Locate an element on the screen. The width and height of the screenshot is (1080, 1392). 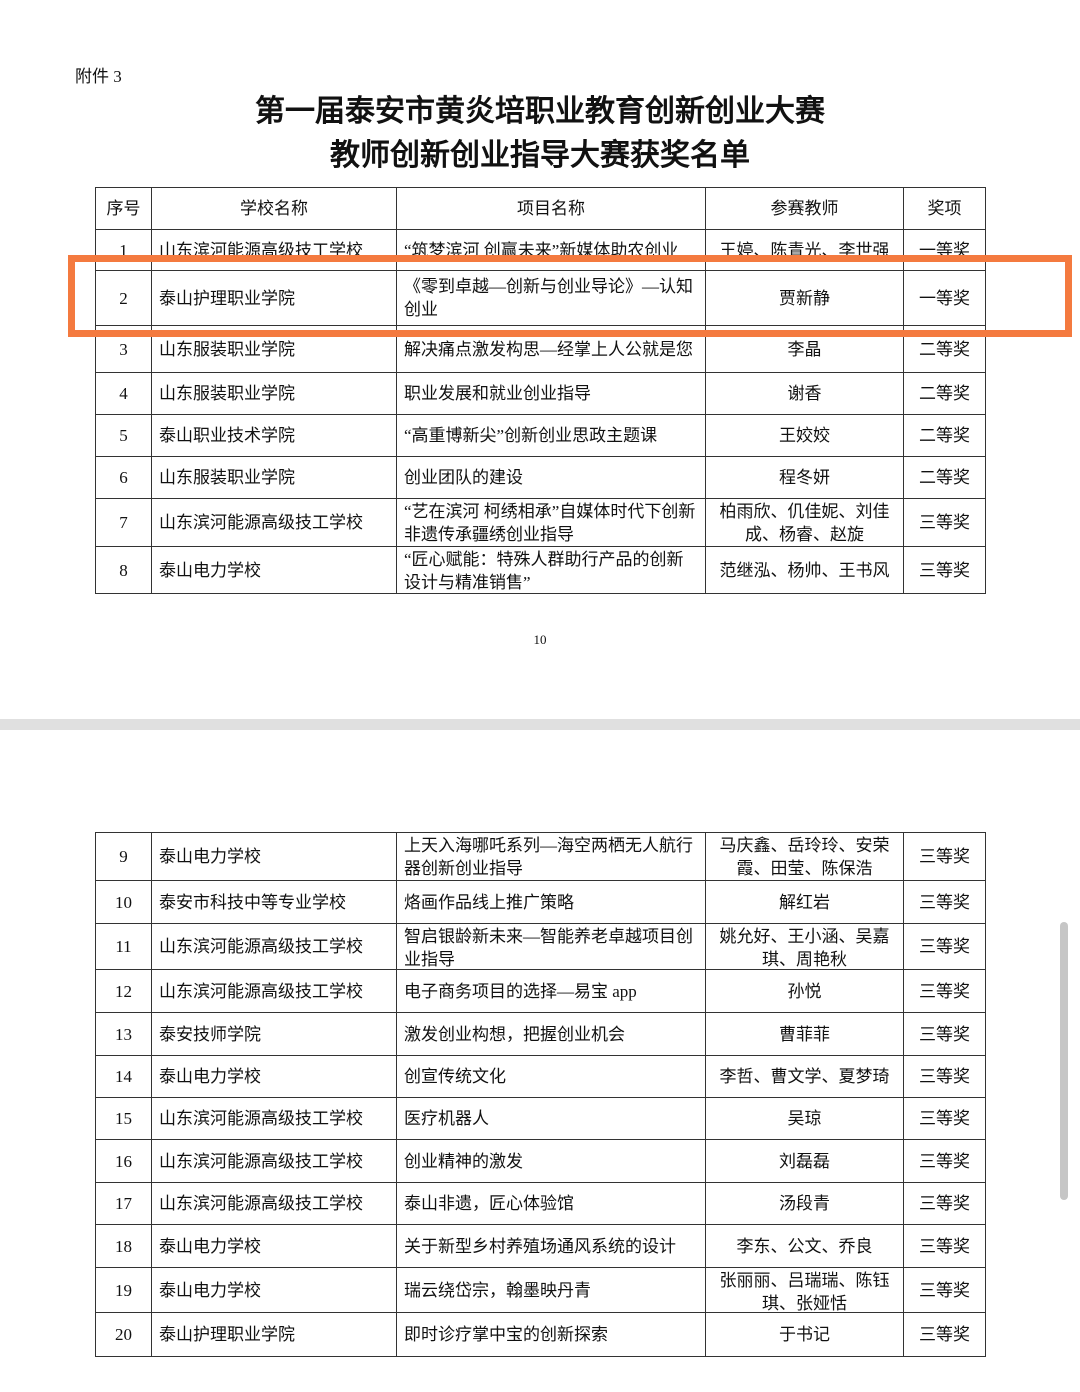
cell-text: 奖项 is located at coordinates (944, 208).